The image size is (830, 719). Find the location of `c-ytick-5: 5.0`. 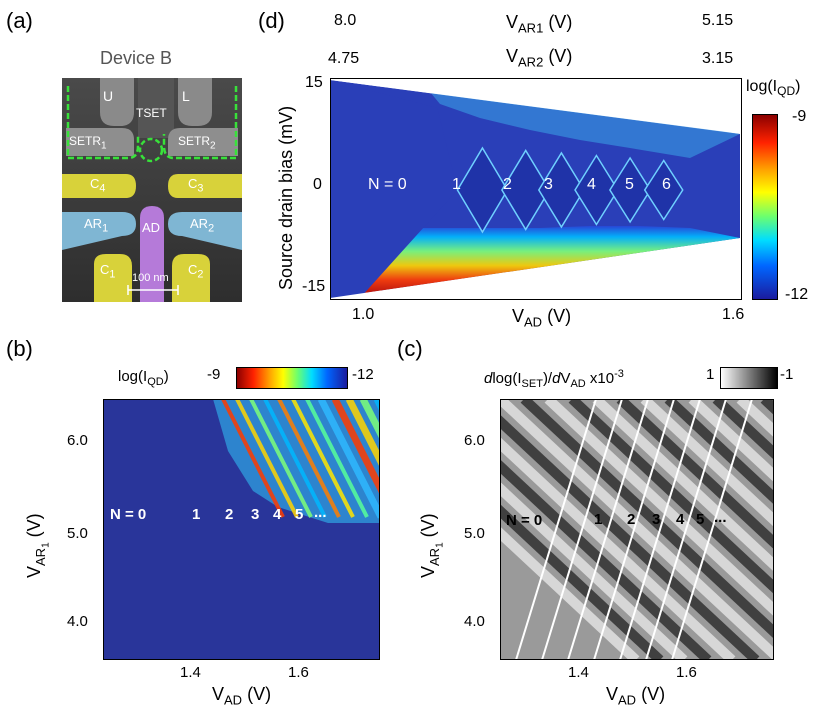

c-ytick-5: 5.0 is located at coordinates (474, 533).